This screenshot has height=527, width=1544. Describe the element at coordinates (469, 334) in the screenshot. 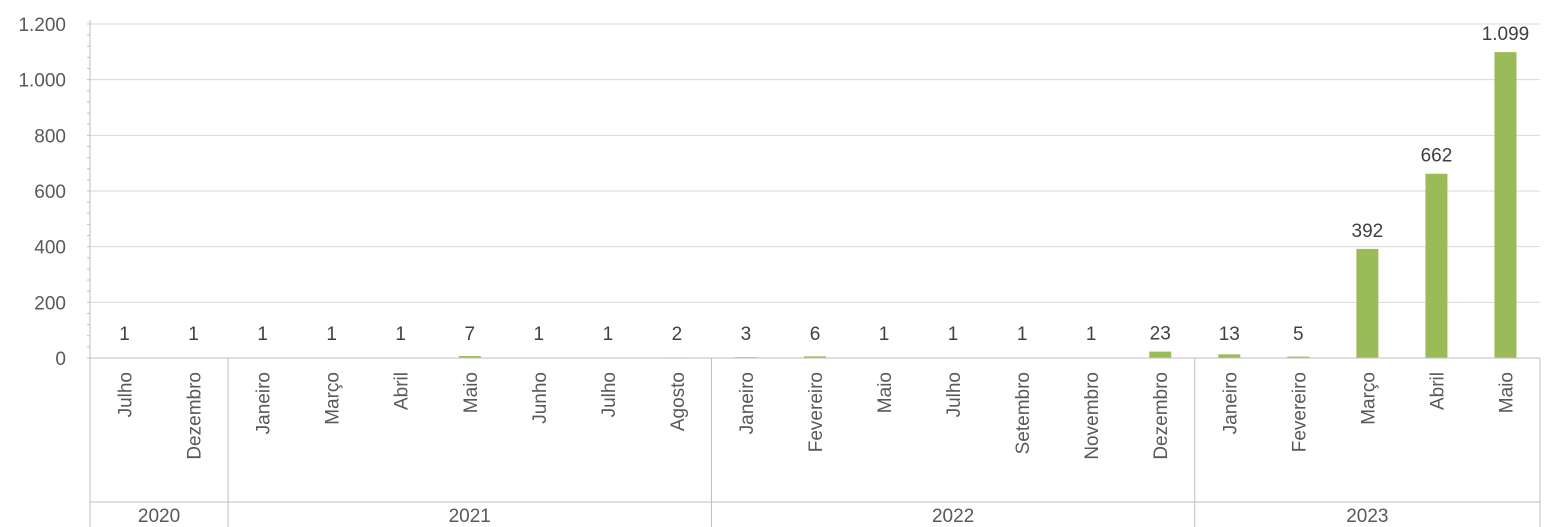

I see `data-label: 7` at that location.